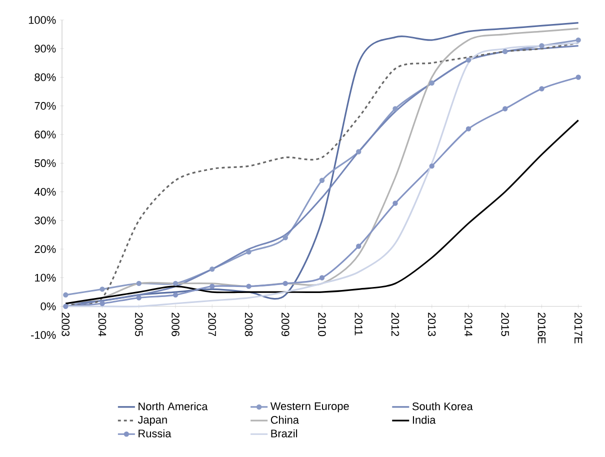 Image resolution: width=605 pixels, height=457 pixels. Describe the element at coordinates (48, 306) in the screenshot. I see `y-tick-label: 0%` at that location.